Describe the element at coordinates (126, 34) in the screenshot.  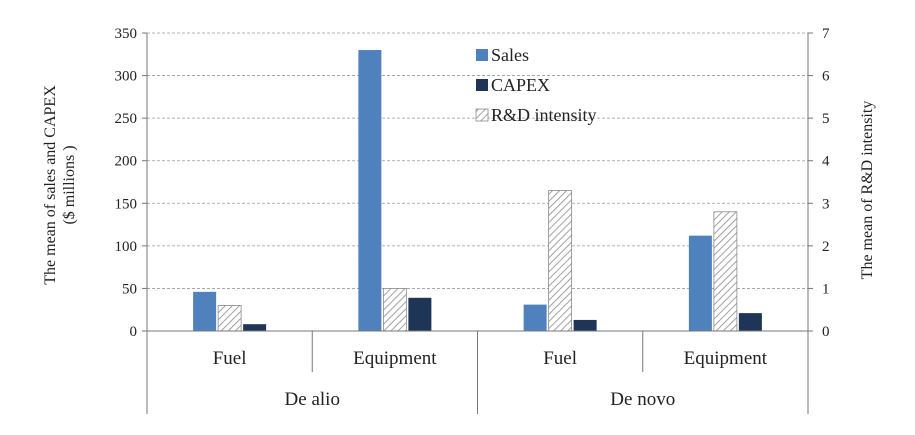
I see `y-left-tick-label: 350` at that location.